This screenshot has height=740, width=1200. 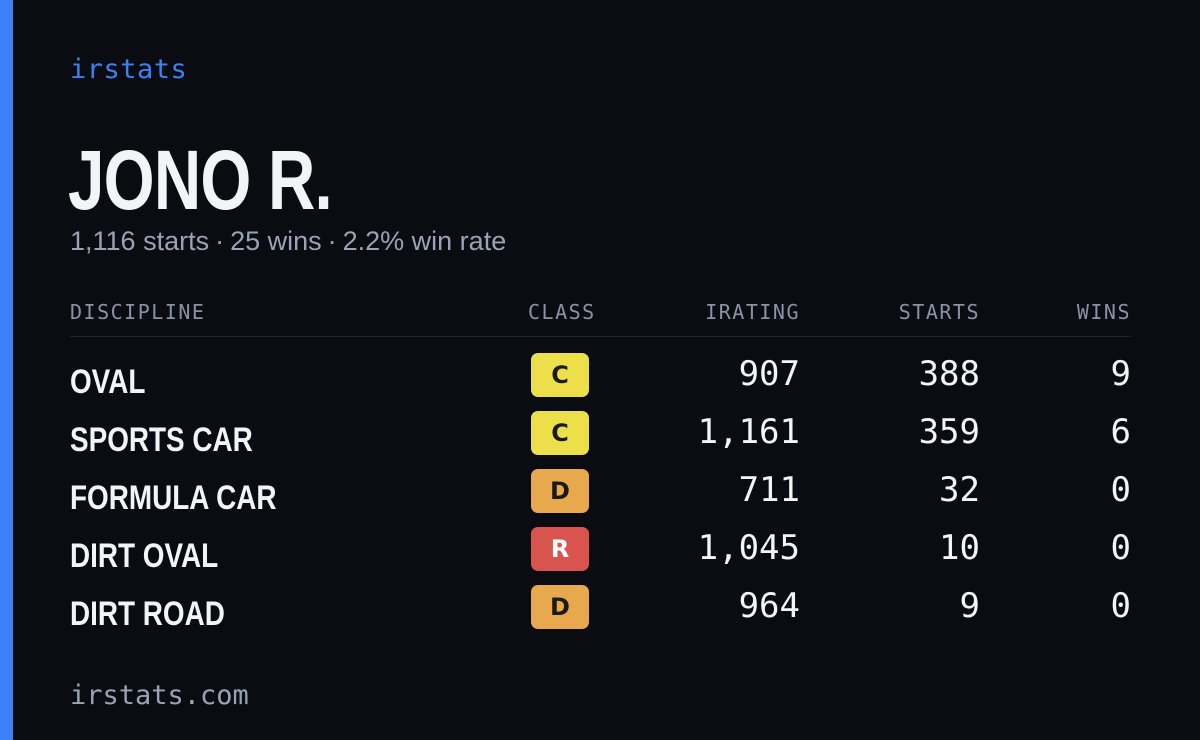 I want to click on irating-value: 907, so click(x=769, y=374).